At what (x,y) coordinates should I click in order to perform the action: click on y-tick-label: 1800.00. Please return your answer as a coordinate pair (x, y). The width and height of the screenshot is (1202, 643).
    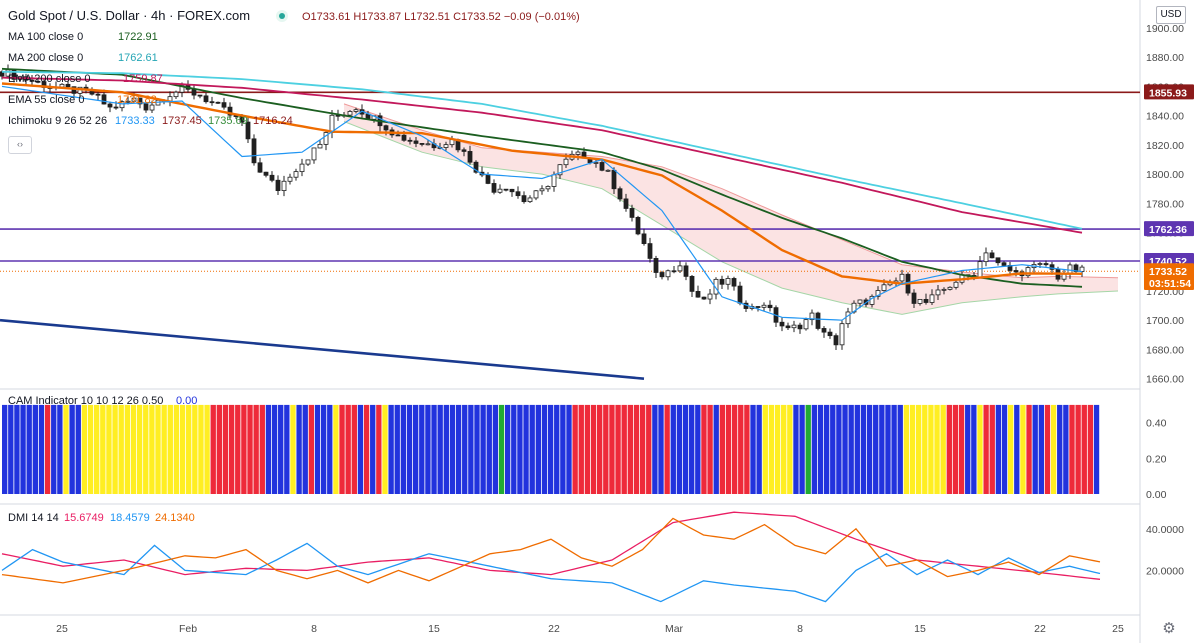
    Looking at the image, I should click on (1165, 175).